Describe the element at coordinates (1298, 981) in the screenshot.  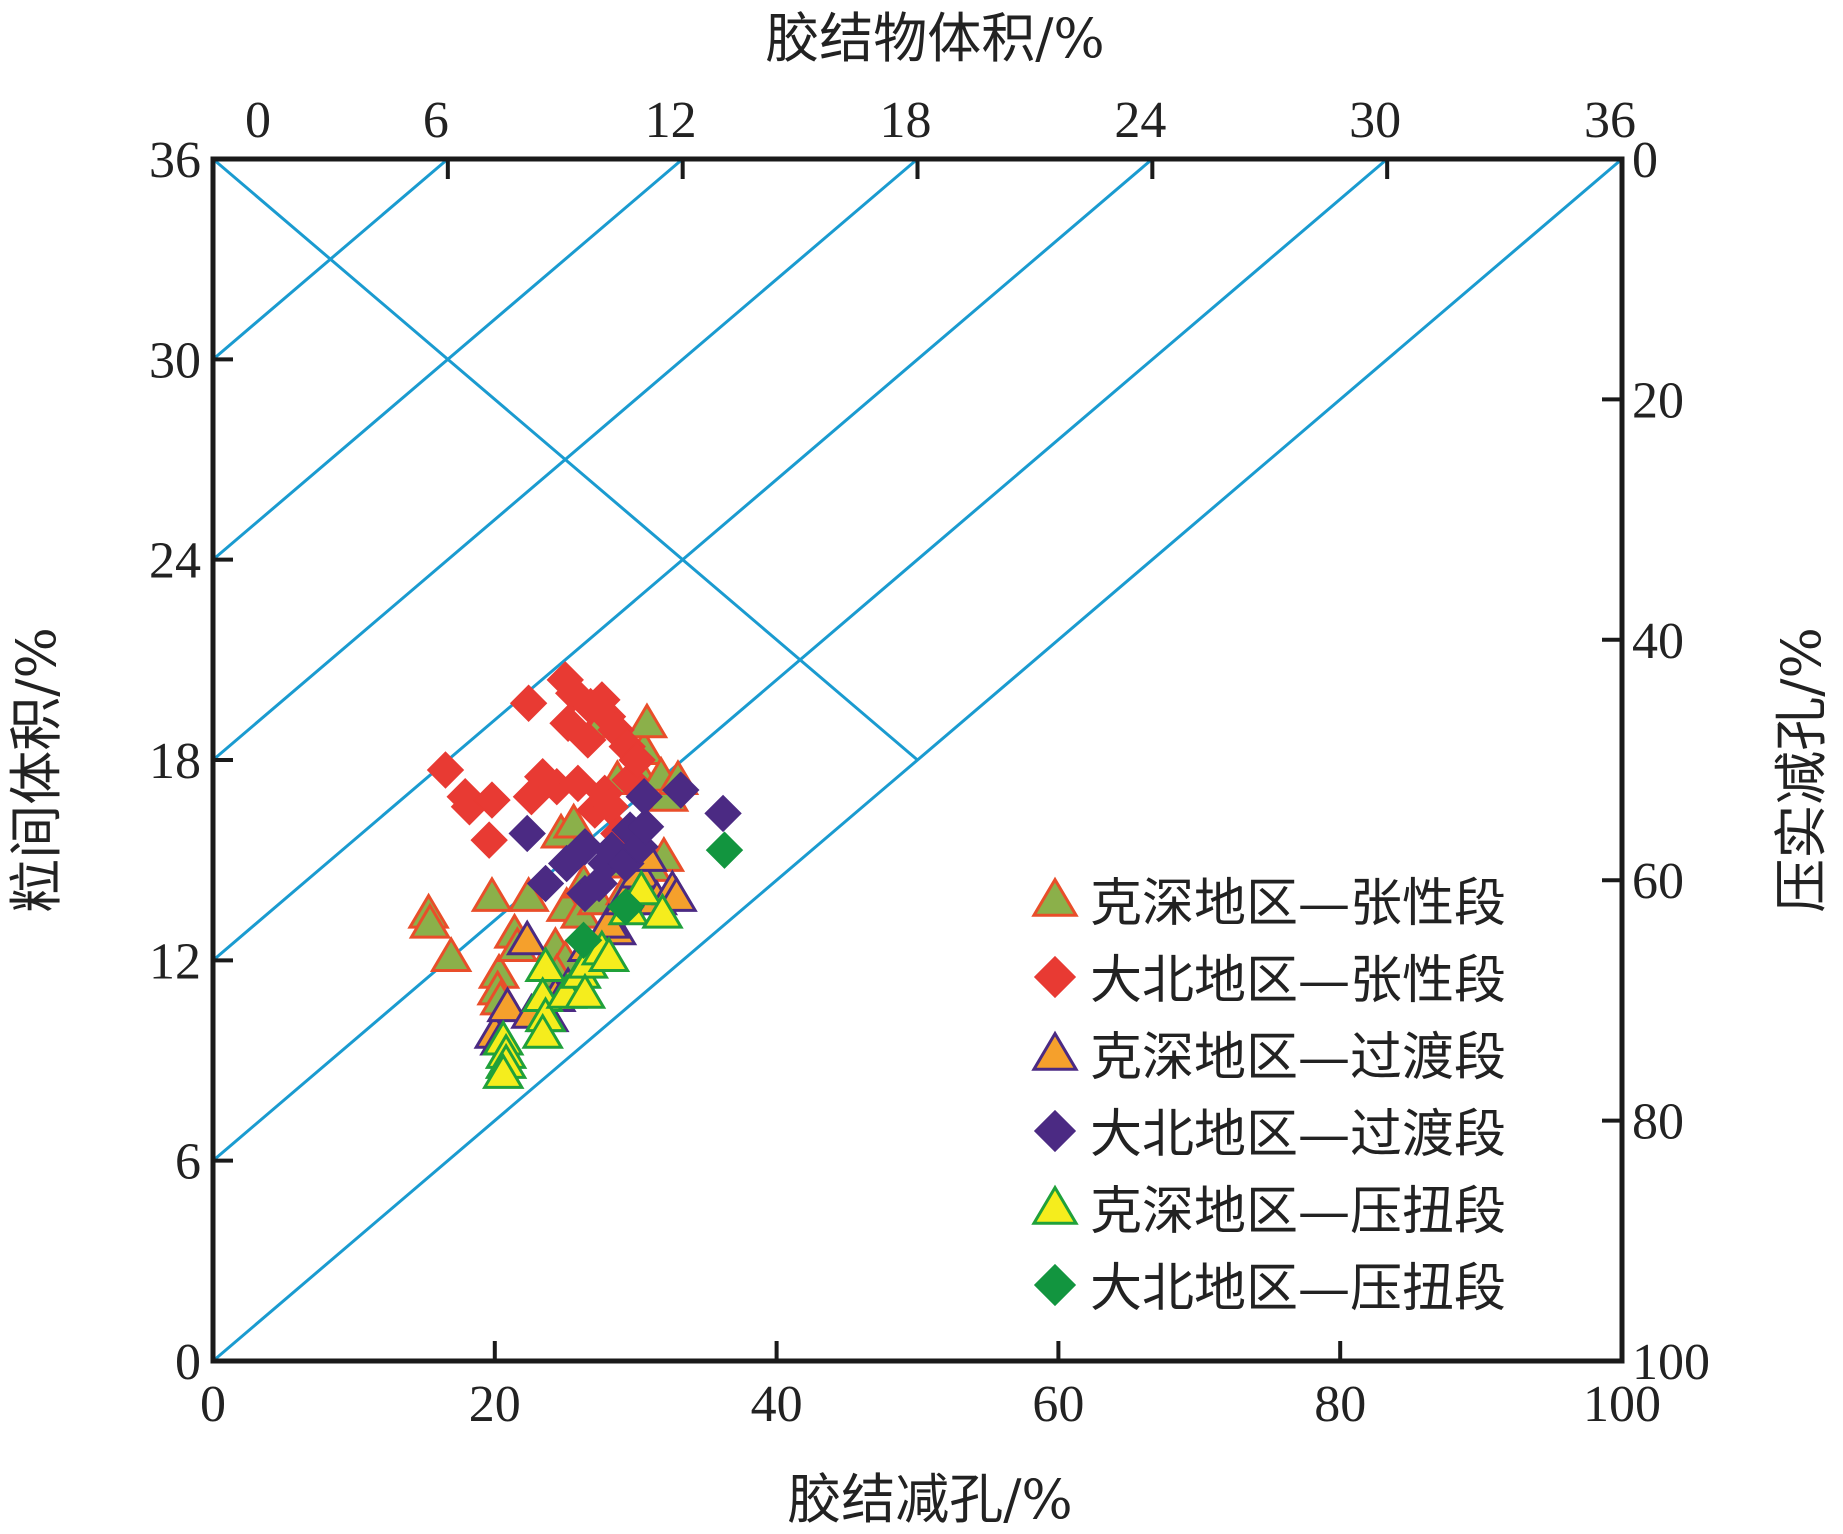
I see `legend-label-2: 大北地区—张性段` at that location.